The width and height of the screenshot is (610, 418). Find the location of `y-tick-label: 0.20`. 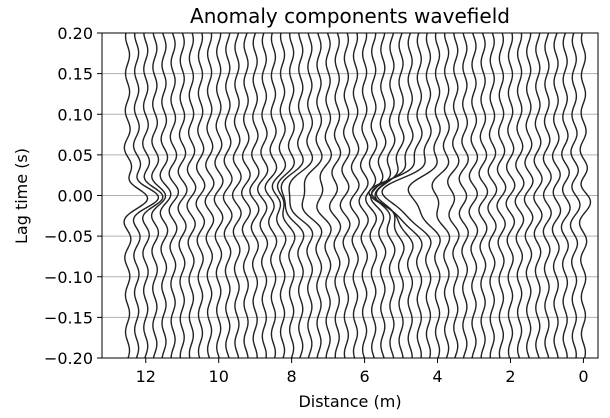

y-tick-label: 0.20 is located at coordinates (75, 33).